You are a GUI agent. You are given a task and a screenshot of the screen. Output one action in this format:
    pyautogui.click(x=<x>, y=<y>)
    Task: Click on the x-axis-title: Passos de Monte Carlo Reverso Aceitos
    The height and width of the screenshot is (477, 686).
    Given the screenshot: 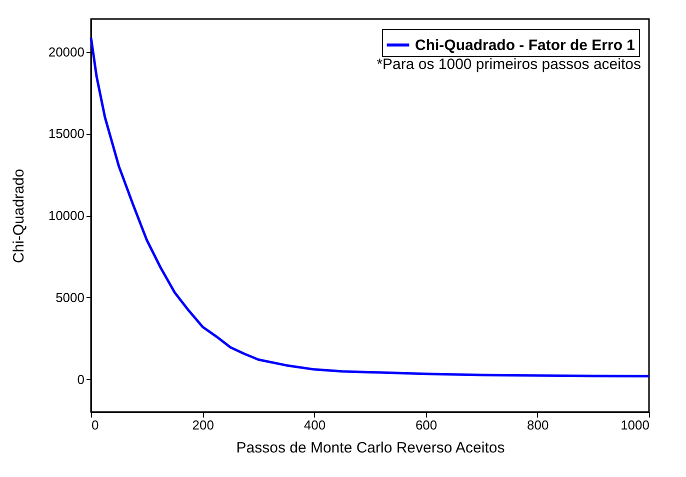 What is the action you would take?
    pyautogui.click(x=370, y=448)
    